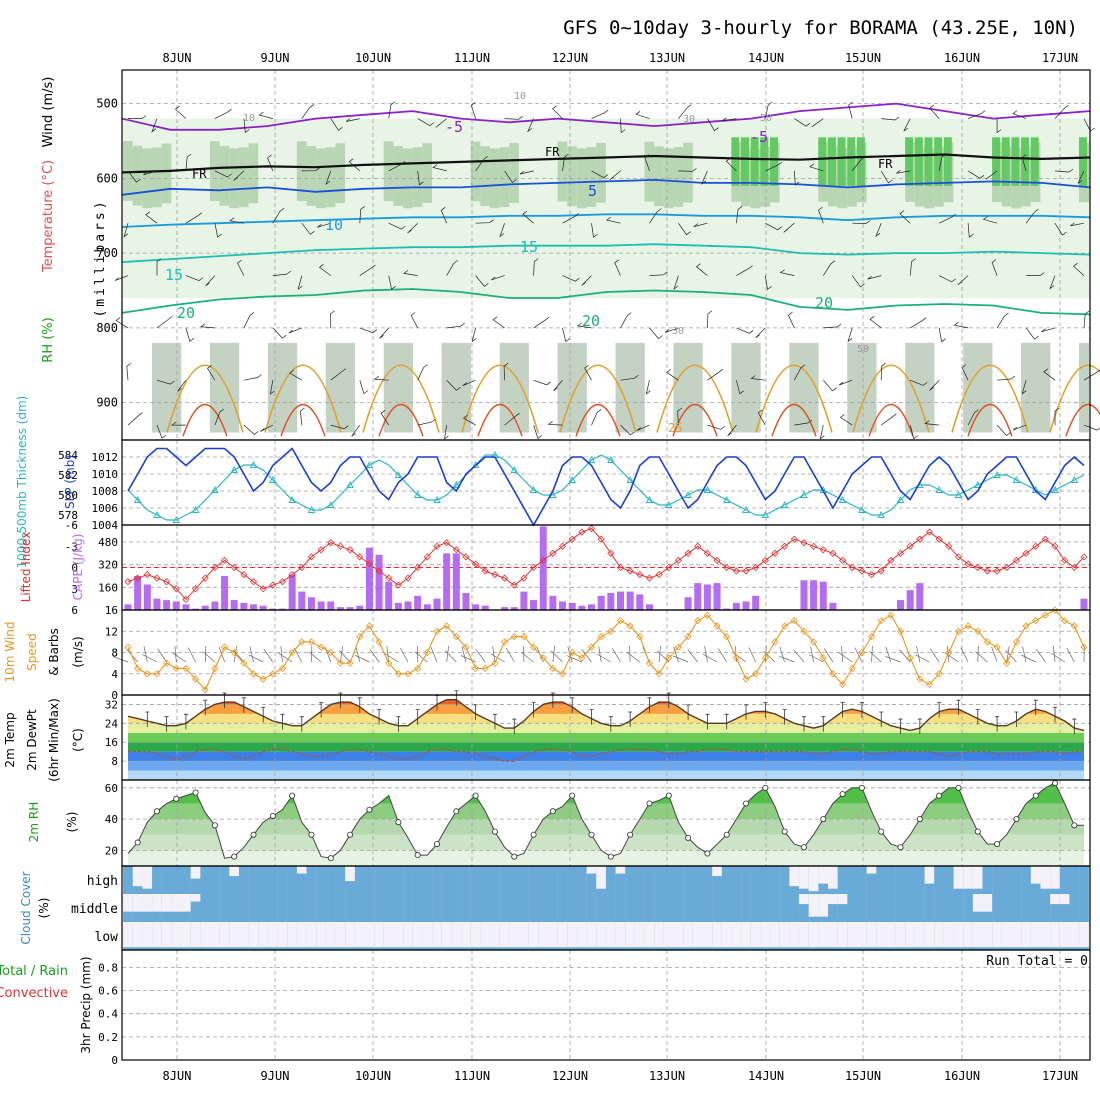  I want to click on label-isotherm-20-2: 20, so click(591, 321).